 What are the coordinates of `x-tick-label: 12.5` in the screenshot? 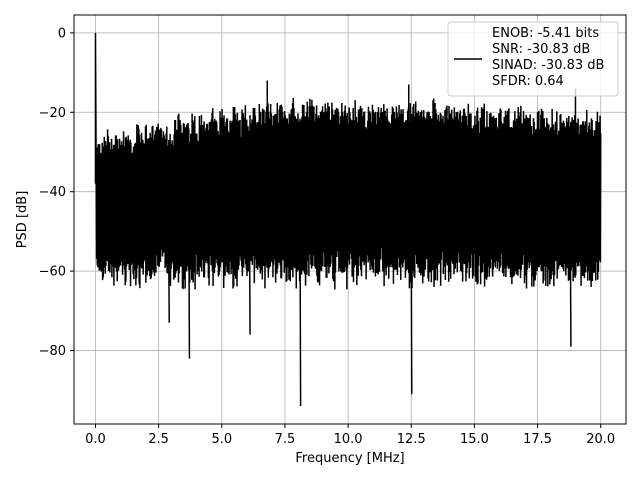 It's located at (411, 439).